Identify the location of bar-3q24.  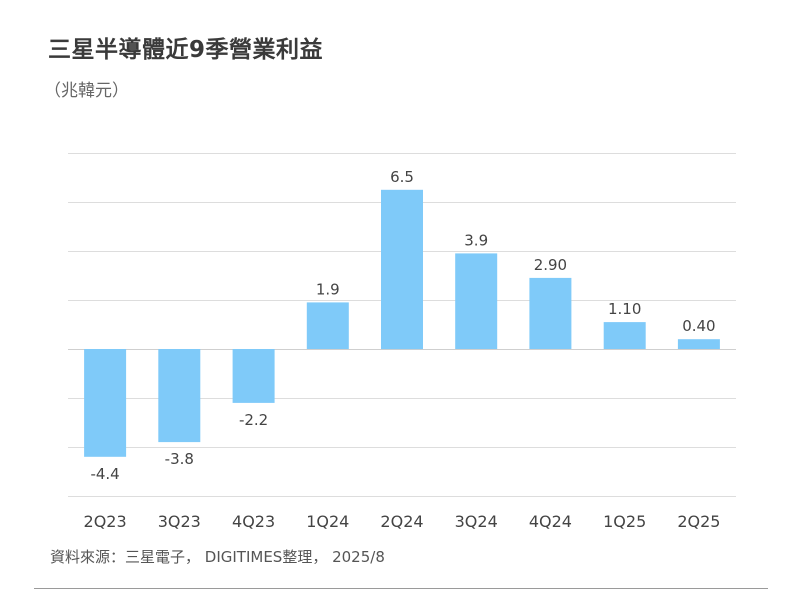
(476, 301).